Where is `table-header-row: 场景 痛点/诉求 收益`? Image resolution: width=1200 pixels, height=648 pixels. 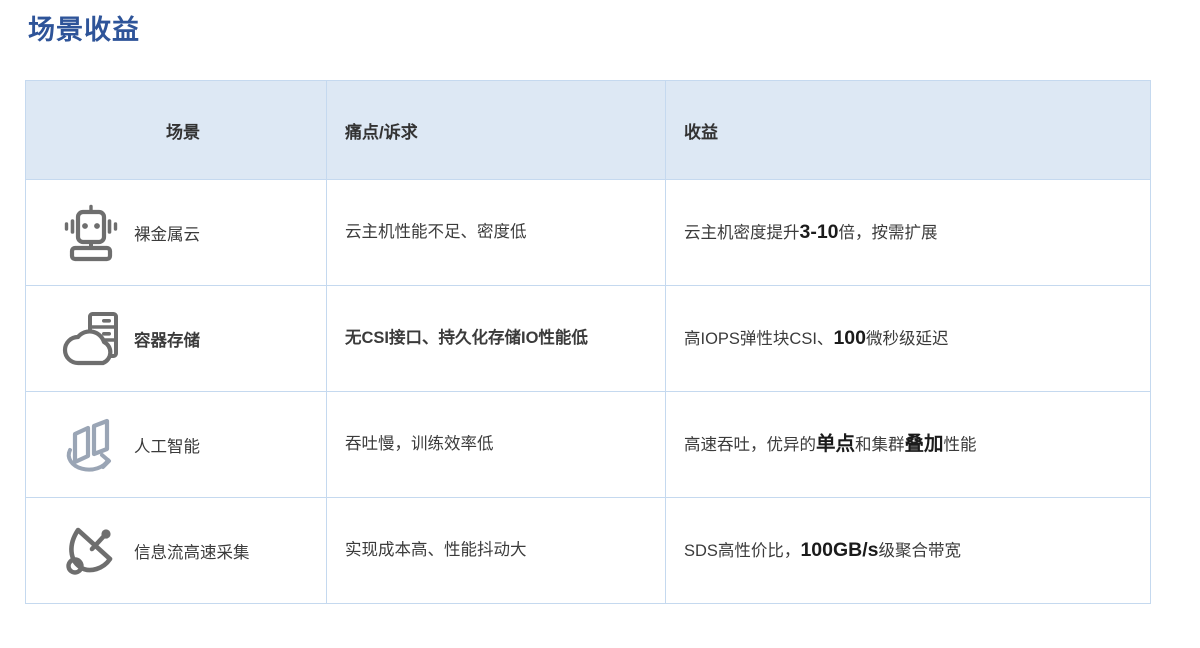 table-header-row: 场景 痛点/诉求 收益 is located at coordinates (588, 130).